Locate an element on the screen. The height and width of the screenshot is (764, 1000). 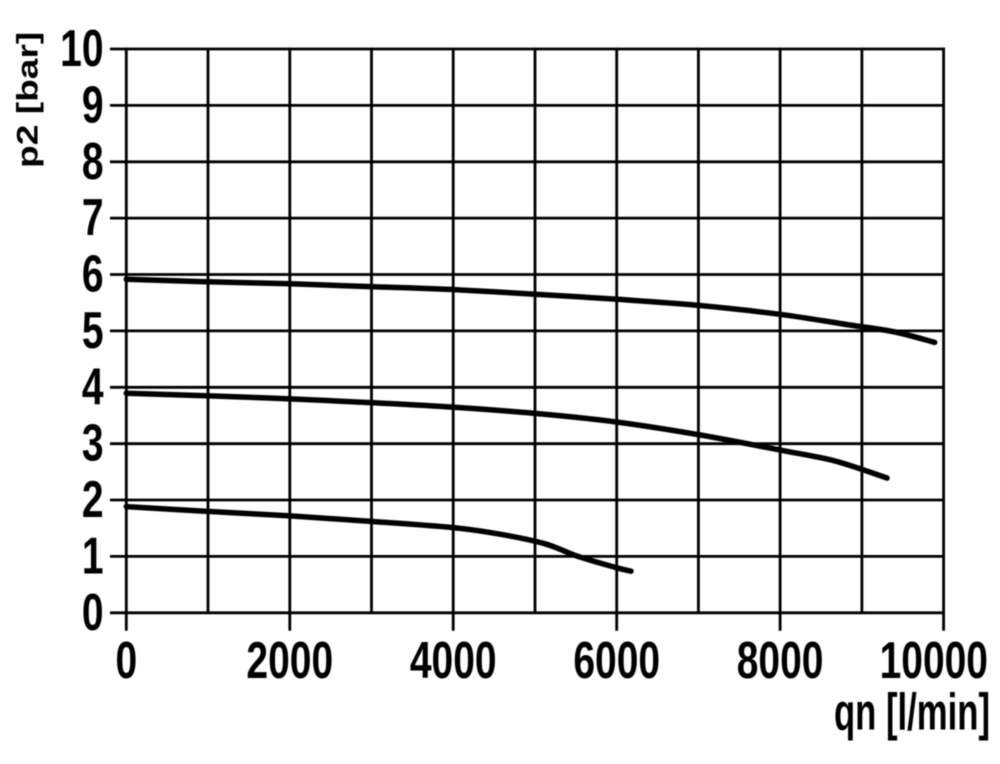
svg-text: 8000 is located at coordinates (780, 660).